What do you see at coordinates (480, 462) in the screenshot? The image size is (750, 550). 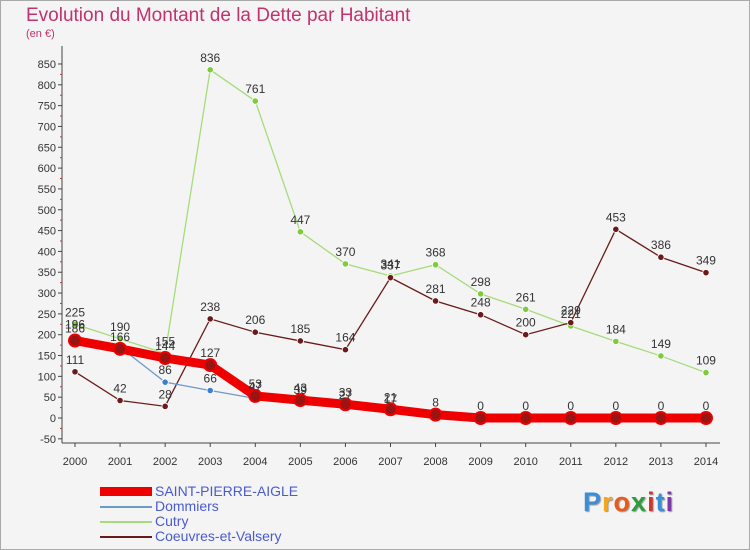 I see `x-tick-label: 2009` at bounding box center [480, 462].